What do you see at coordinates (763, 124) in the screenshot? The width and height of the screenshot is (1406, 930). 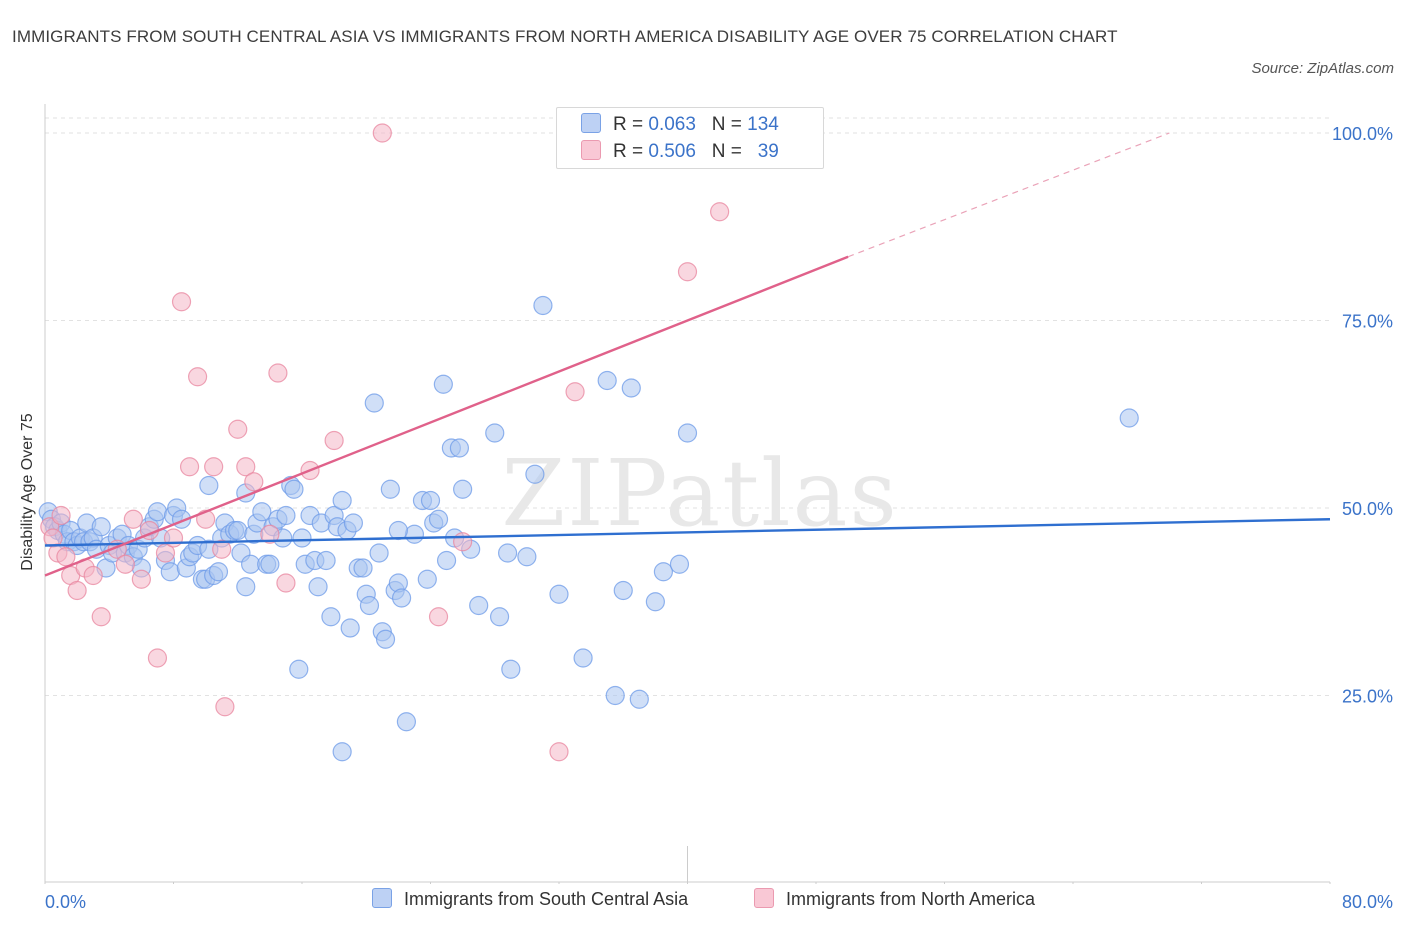 I see `legend-n-value: 134` at bounding box center [763, 124].